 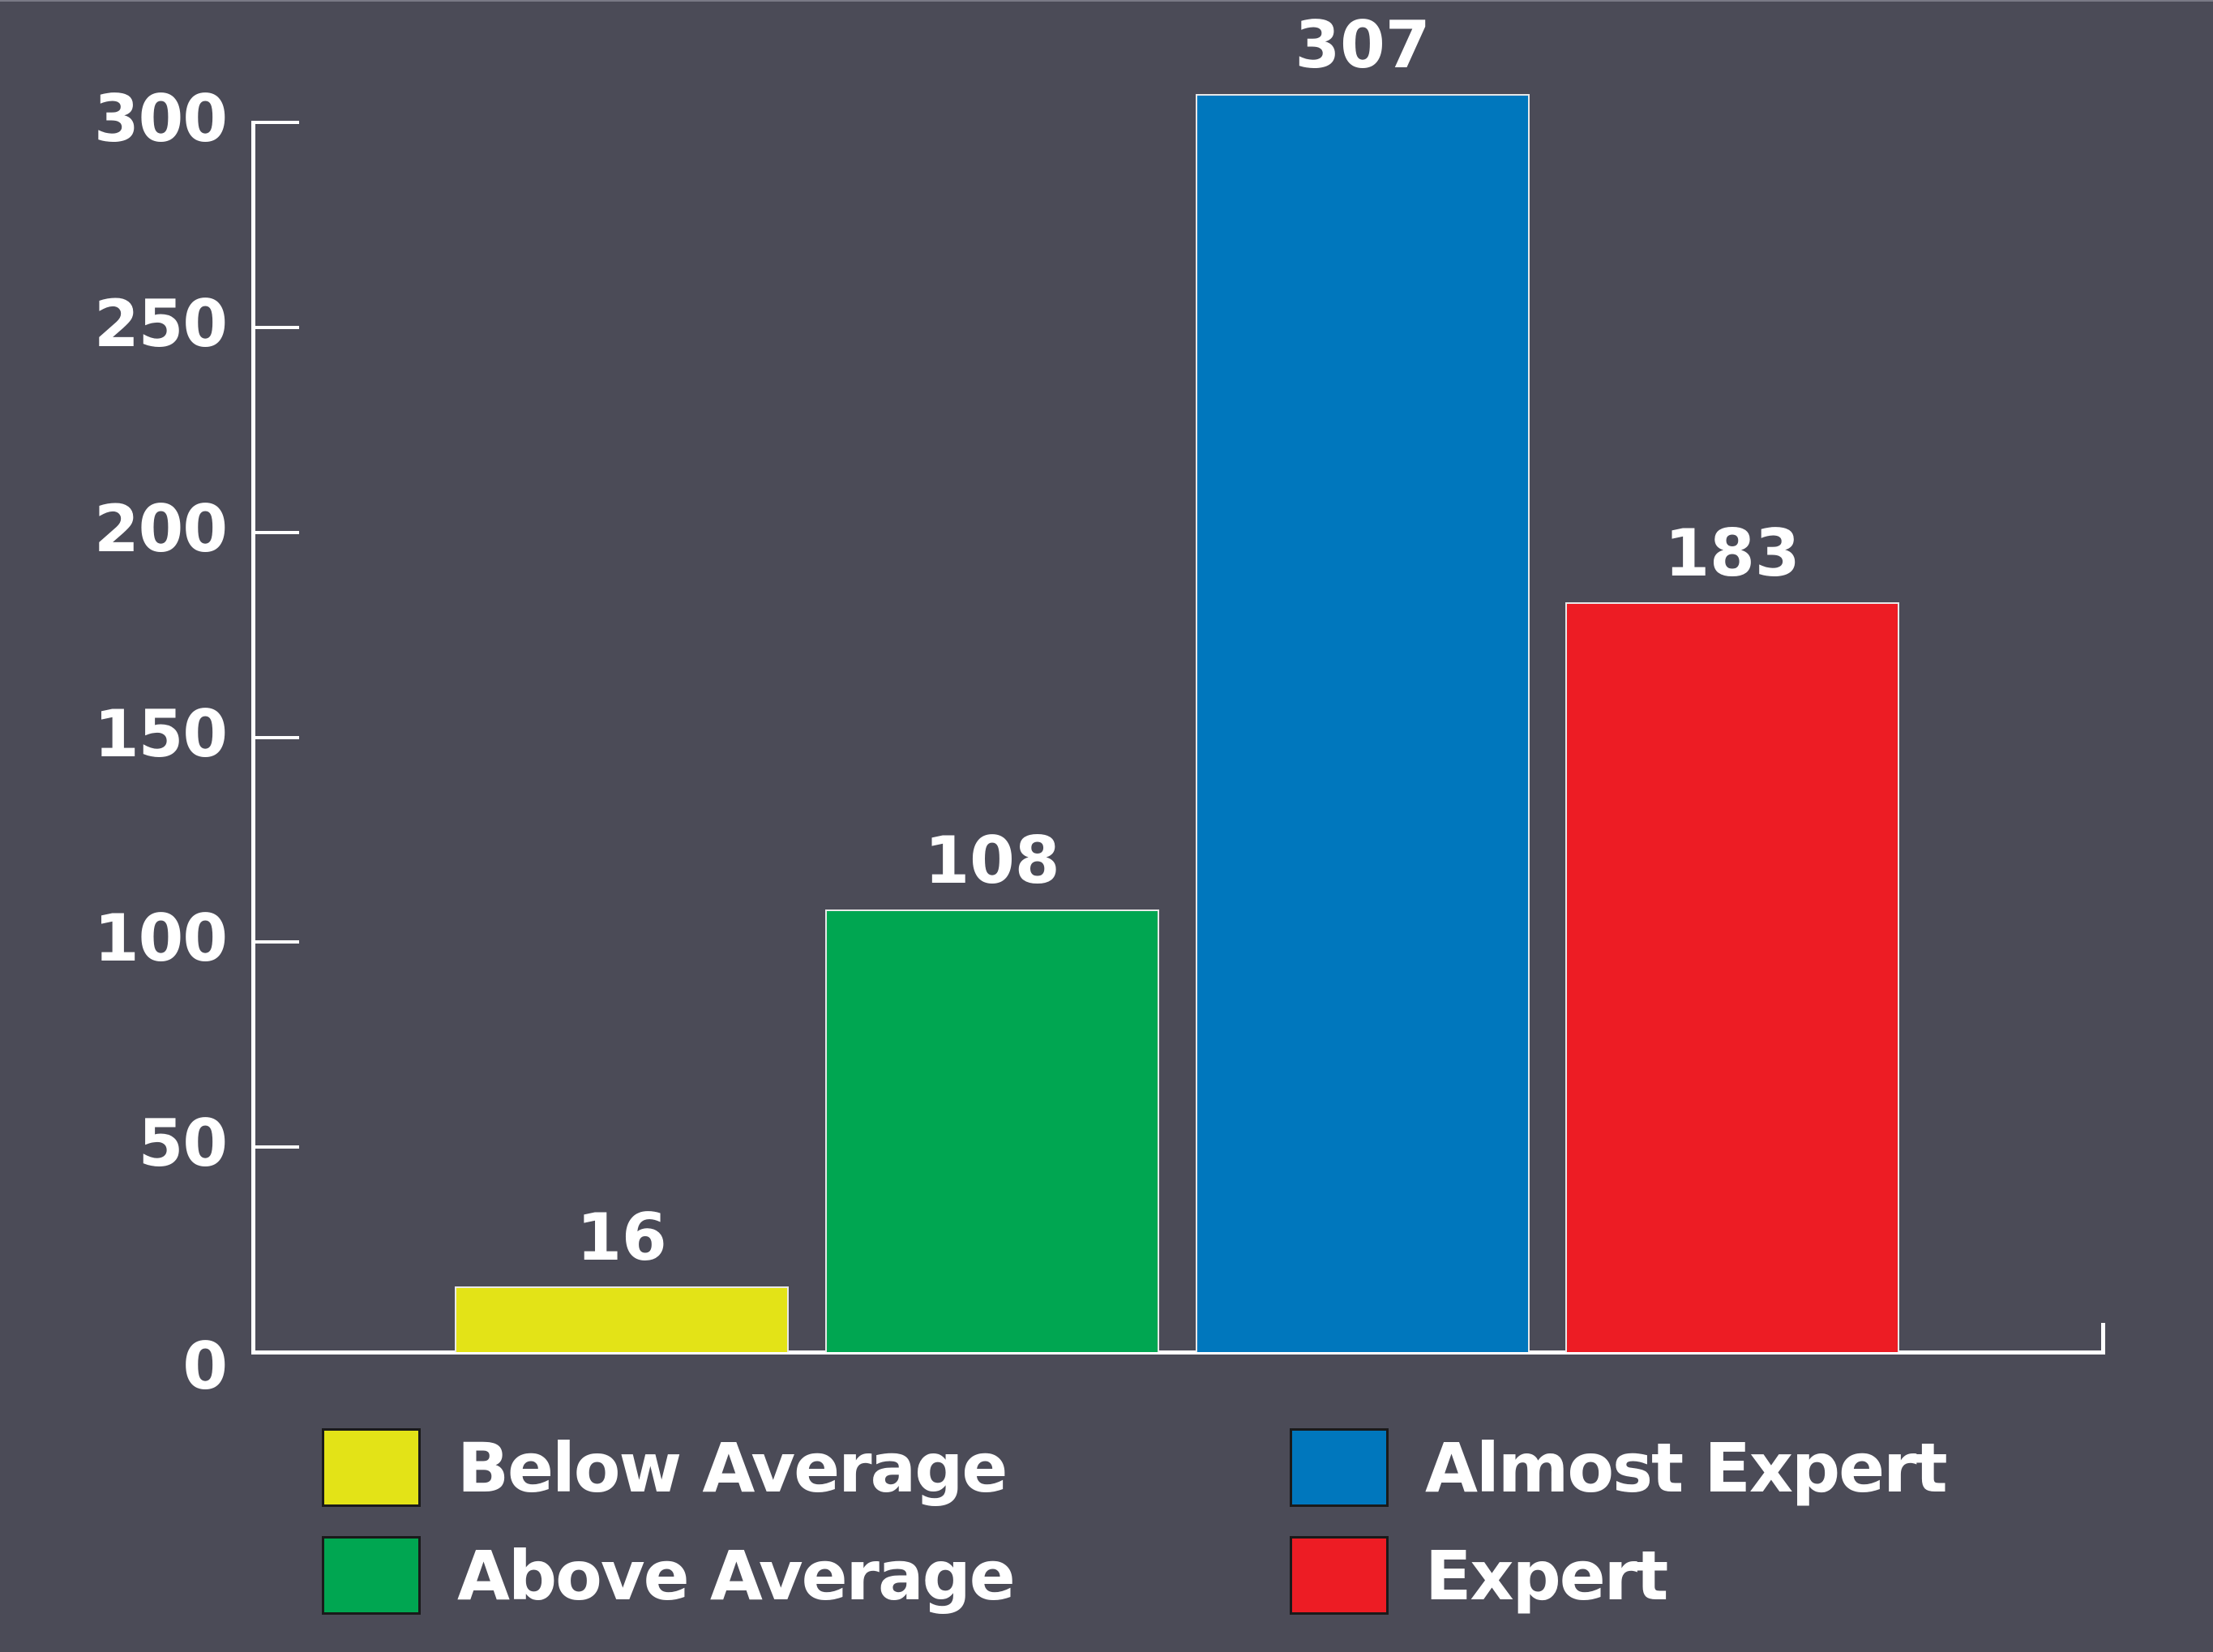 I want to click on bar-value-label: 307, so click(x=1363, y=45).